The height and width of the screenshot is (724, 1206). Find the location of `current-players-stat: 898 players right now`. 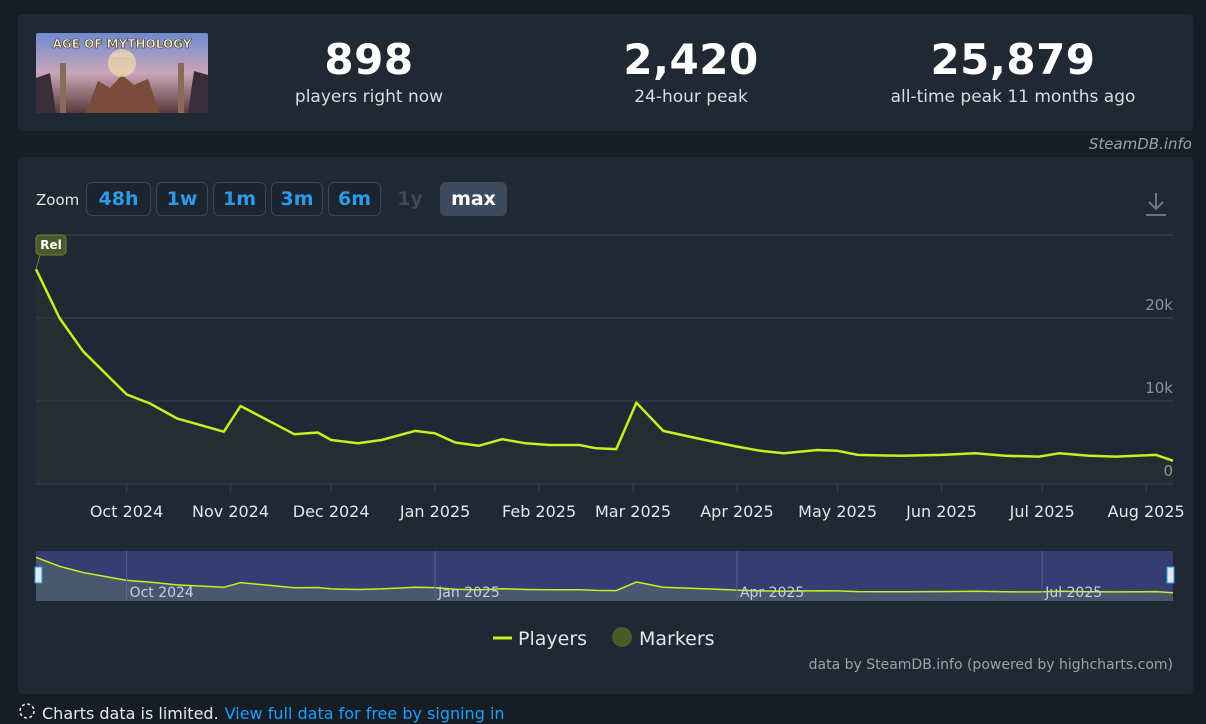

current-players-stat: 898 players right now is located at coordinates (369, 71).